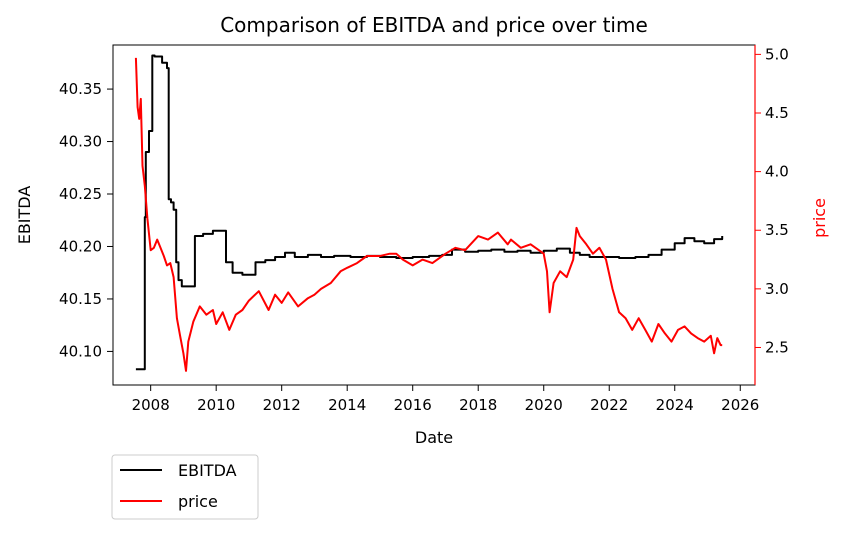  What do you see at coordinates (478, 405) in the screenshot?
I see `x-tick-label: 2018` at bounding box center [478, 405].